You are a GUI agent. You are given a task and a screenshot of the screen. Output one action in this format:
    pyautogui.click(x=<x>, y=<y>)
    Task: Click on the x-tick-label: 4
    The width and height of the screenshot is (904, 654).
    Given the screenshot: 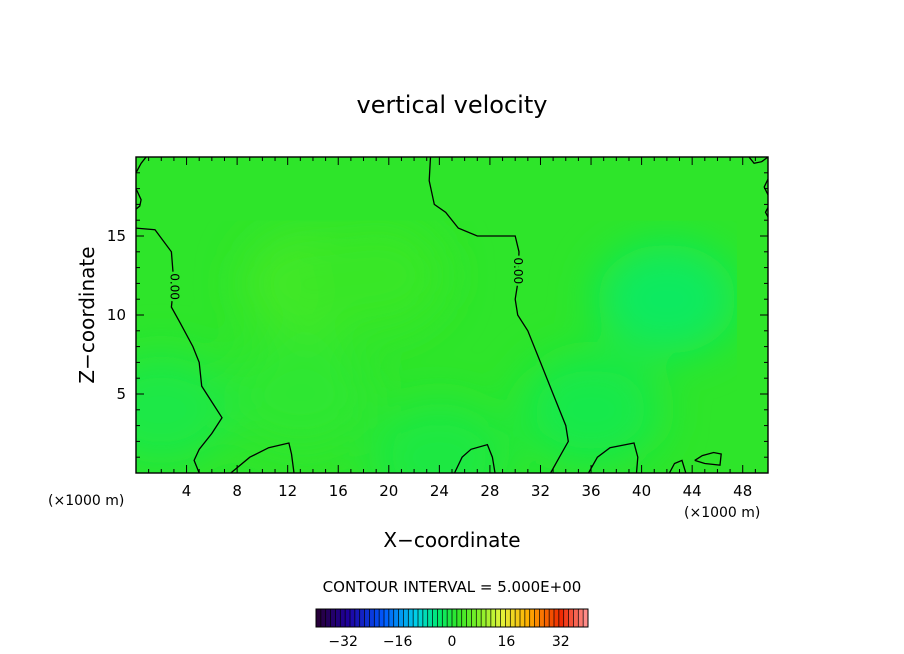 What is the action you would take?
    pyautogui.click(x=187, y=491)
    